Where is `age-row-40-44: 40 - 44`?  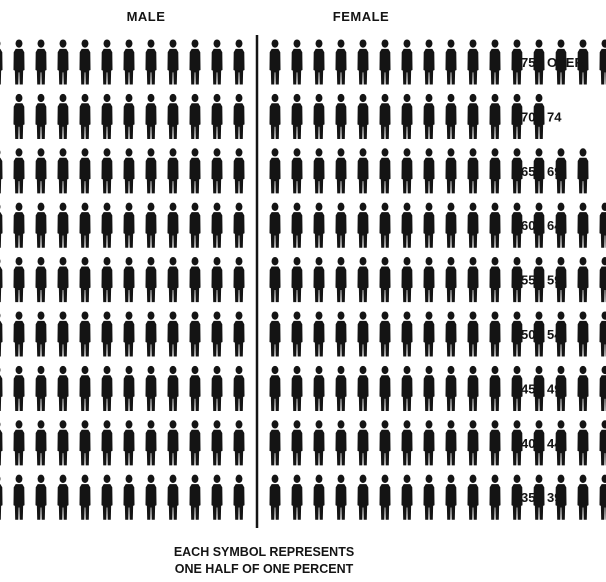 age-row-40-44: 40 - 44 is located at coordinates (303, 443).